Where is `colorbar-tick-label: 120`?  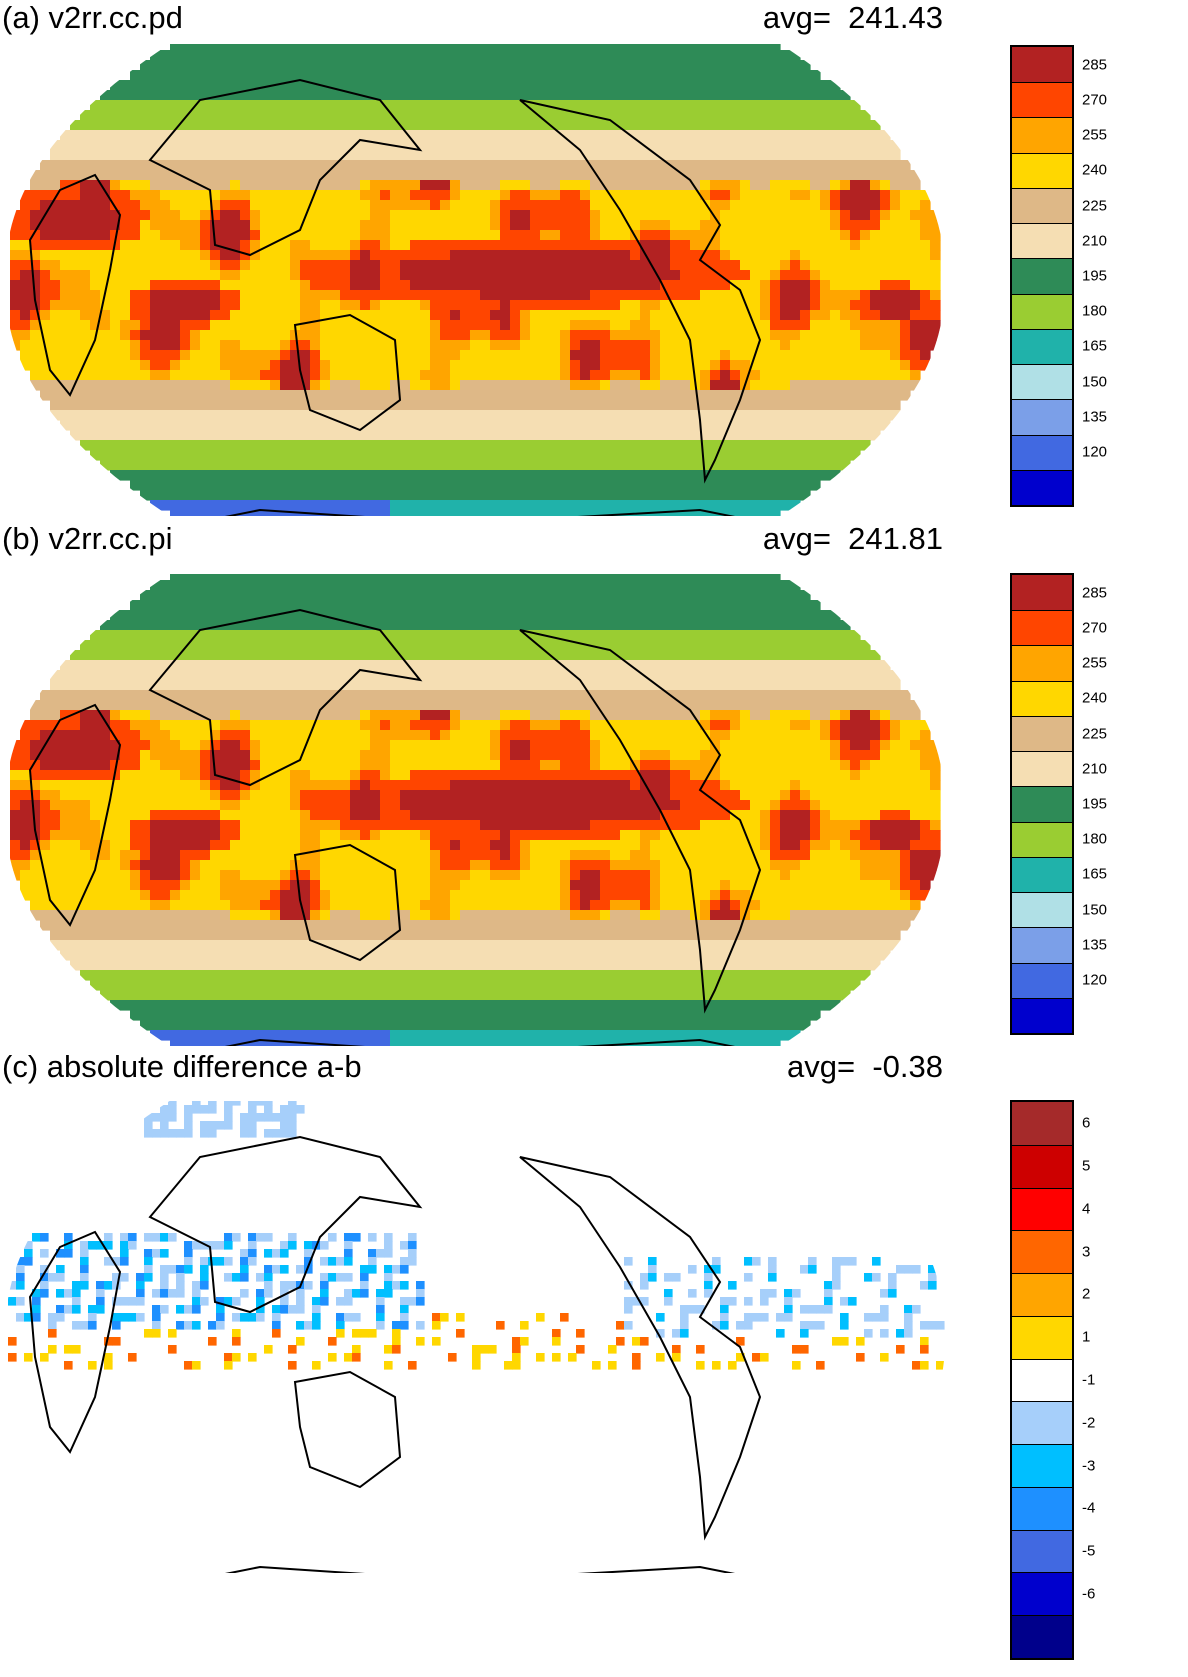 colorbar-tick-label: 120 is located at coordinates (1095, 452).